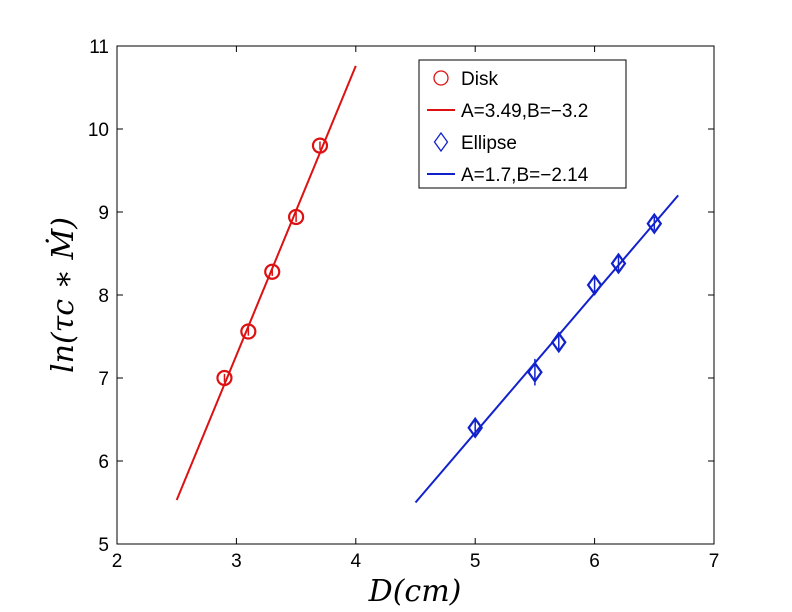  I want to click on data-point-circle, so click(272, 271).